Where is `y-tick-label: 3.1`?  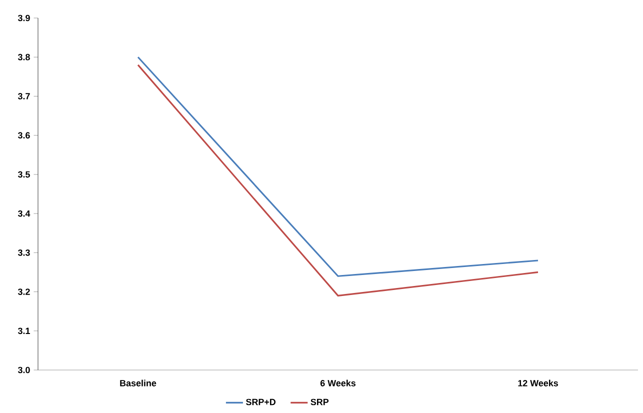
y-tick-label: 3.1 is located at coordinates (24, 331).